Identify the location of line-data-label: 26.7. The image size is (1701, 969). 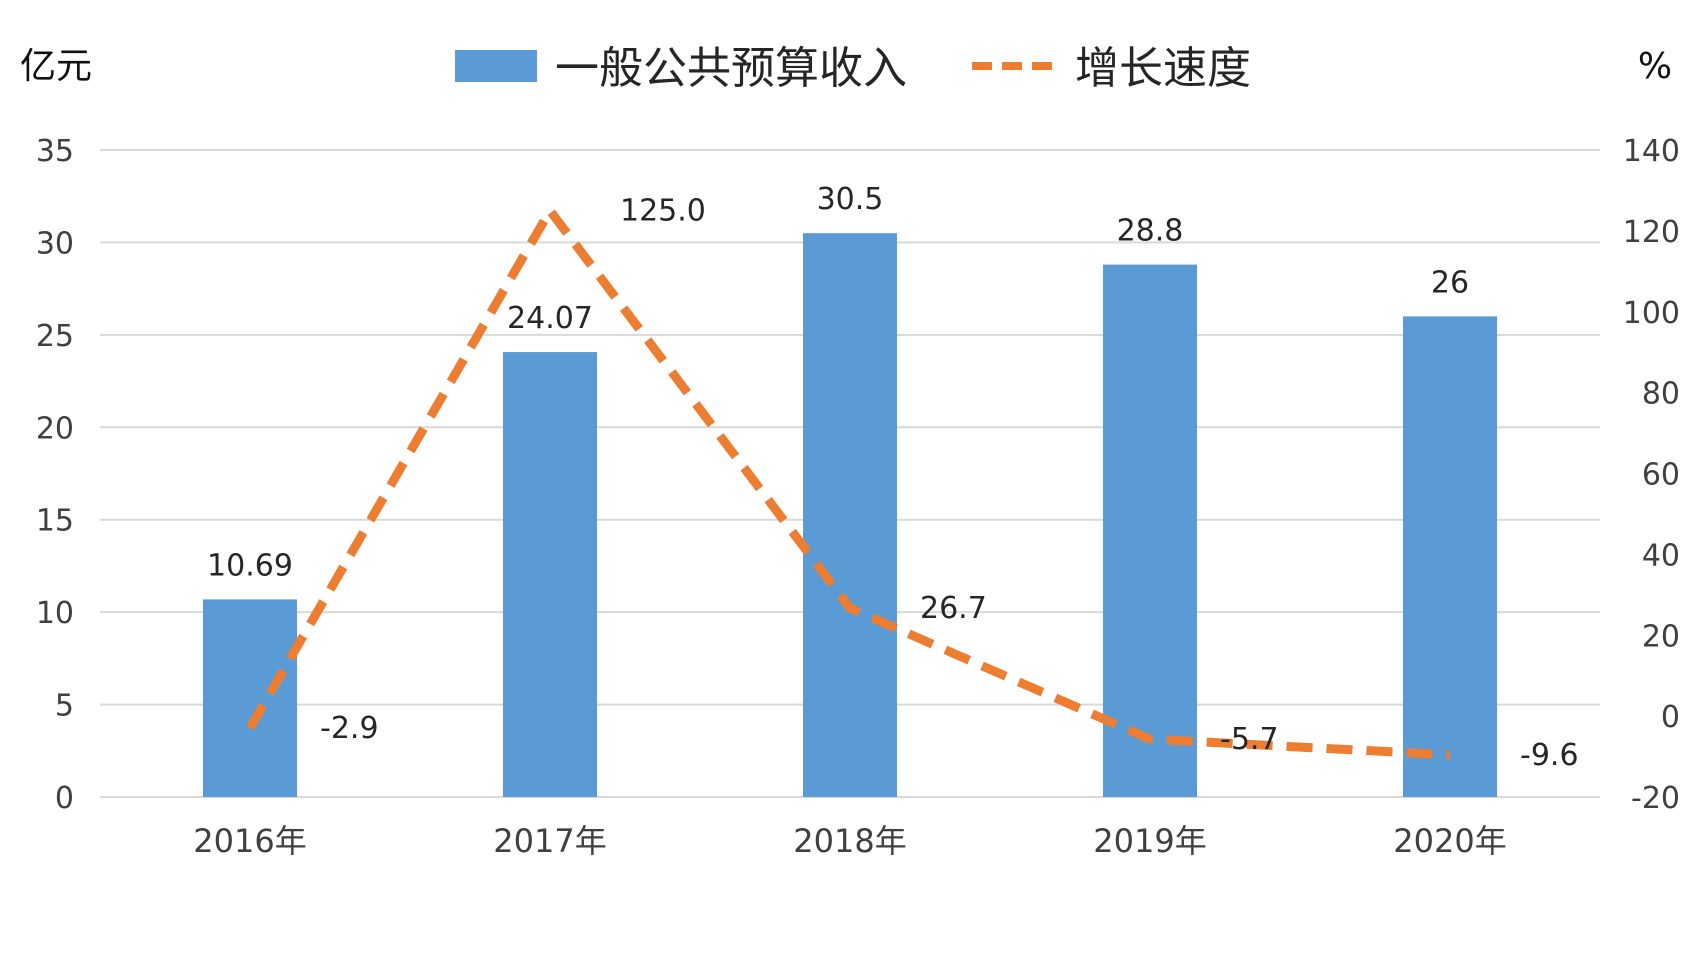
(953, 608).